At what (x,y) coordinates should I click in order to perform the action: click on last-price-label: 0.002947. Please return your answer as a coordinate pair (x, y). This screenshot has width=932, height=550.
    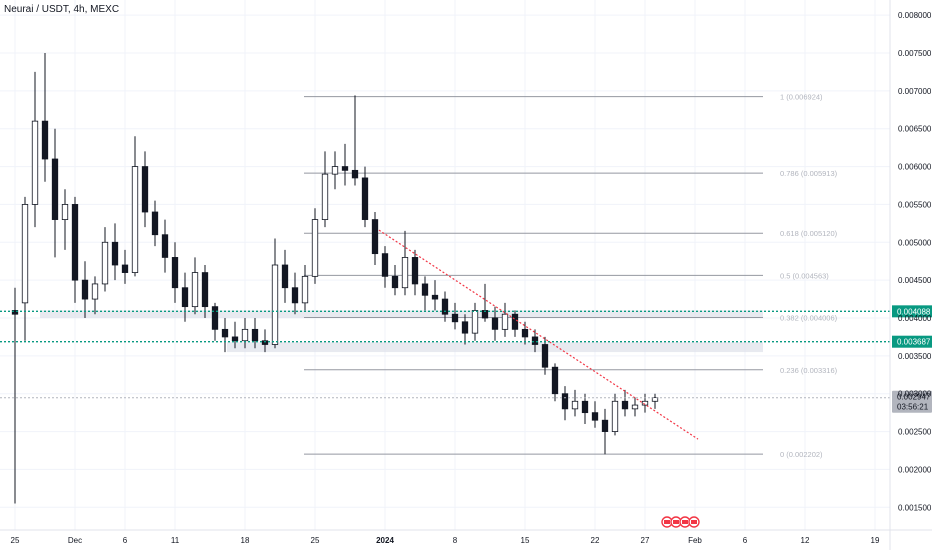
    Looking at the image, I should click on (914, 397).